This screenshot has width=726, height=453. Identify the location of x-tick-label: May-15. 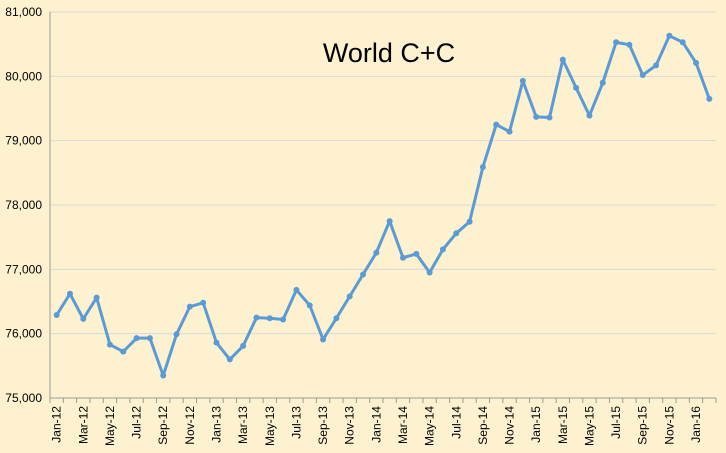
(589, 426).